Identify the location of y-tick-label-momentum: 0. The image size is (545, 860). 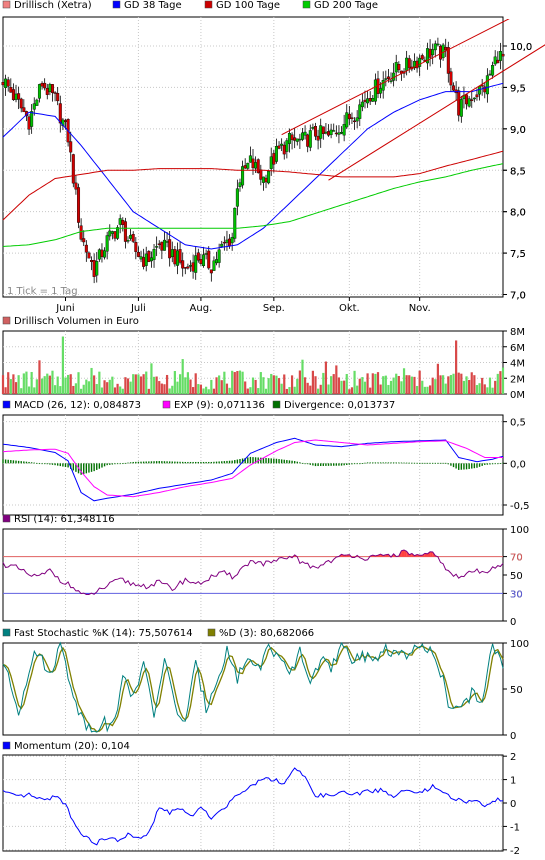
(513, 804).